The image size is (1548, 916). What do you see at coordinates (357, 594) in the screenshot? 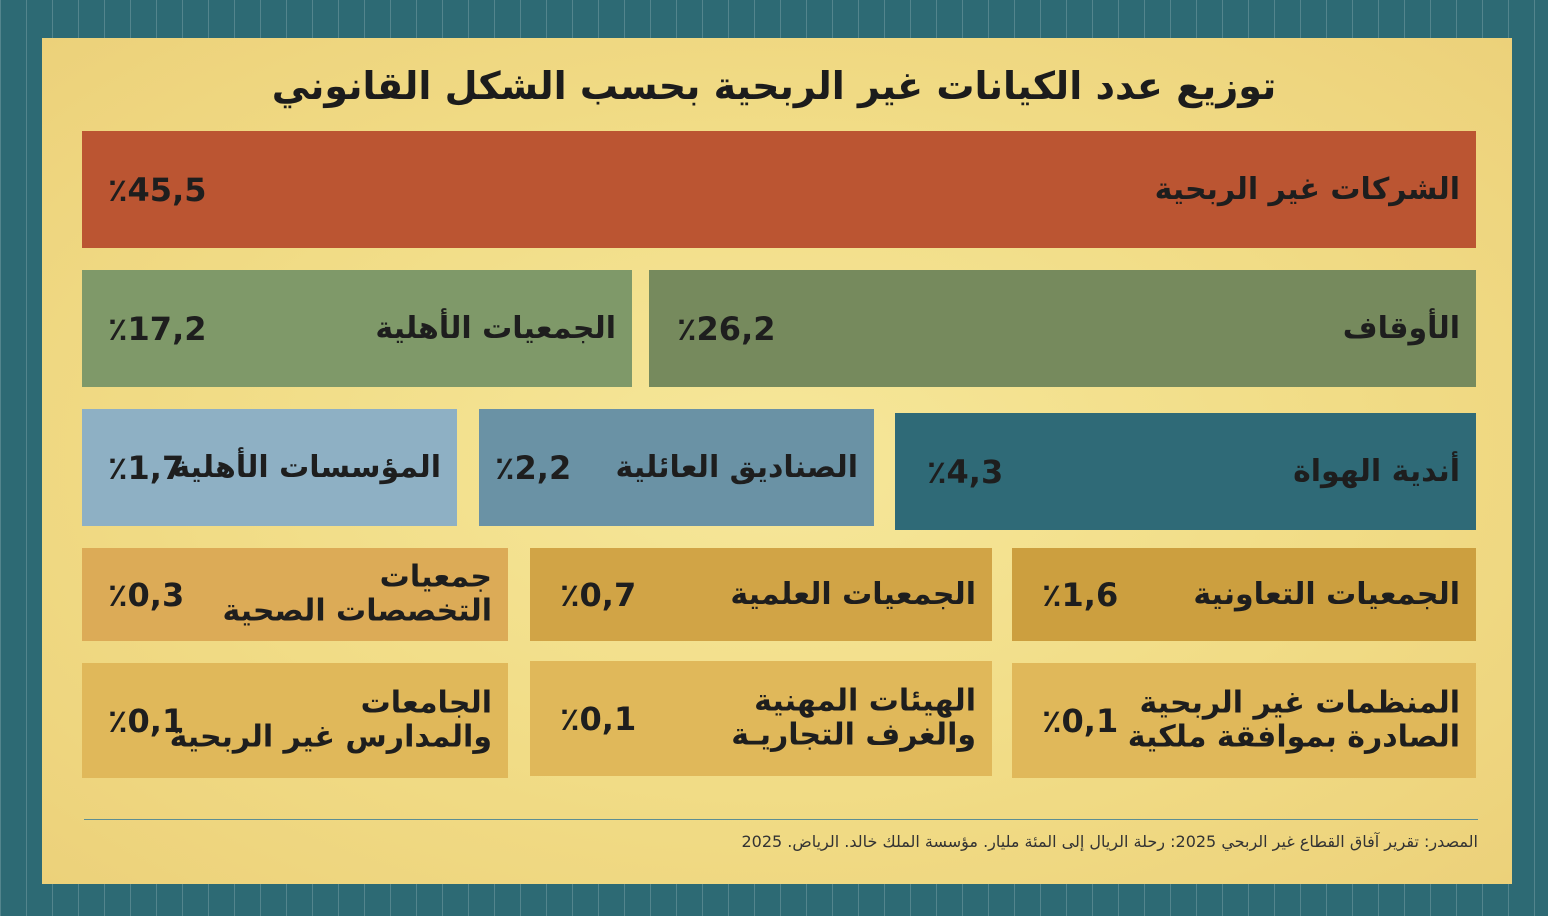
I see `tile-label: جمعيات التخصصات الصحية` at bounding box center [357, 594].